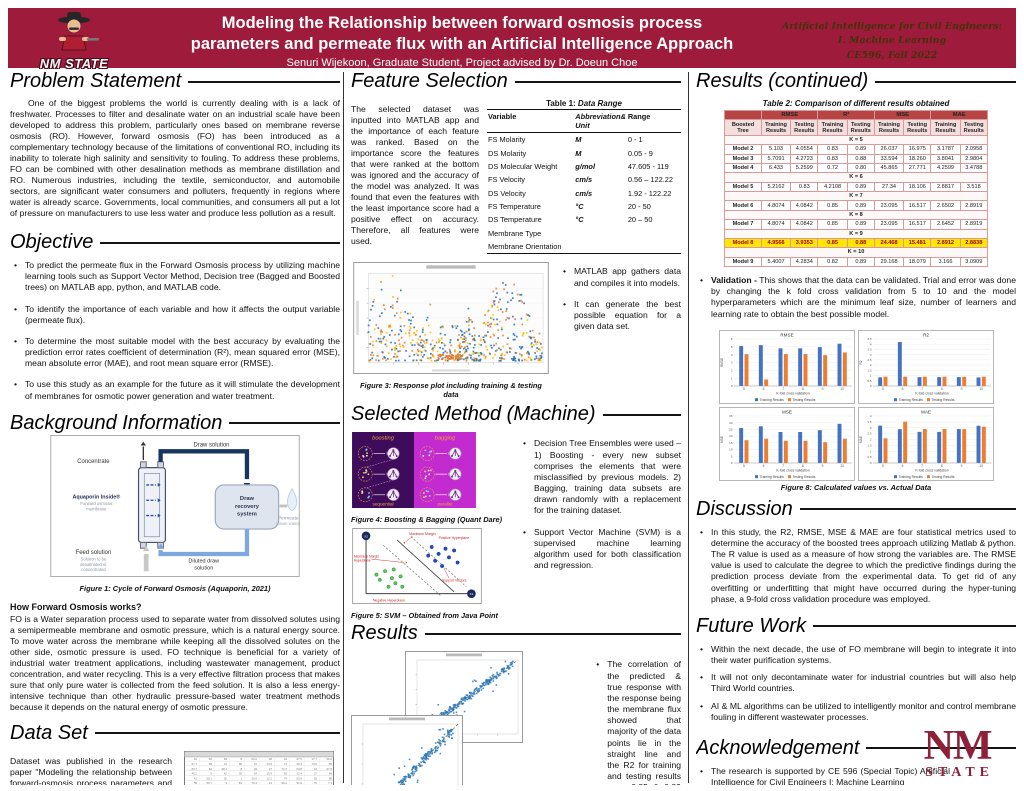 The image size is (1024, 791). What do you see at coordinates (570, 220) in the screenshot?
I see `table1-row: DS Temperature °C 20 – 50` at bounding box center [570, 220].